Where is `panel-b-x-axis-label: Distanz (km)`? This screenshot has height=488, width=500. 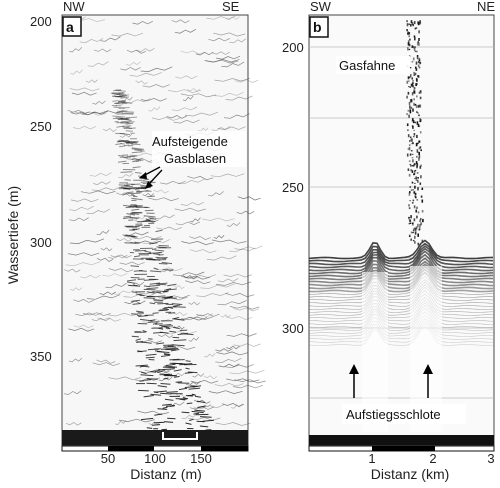
panel-b-x-axis-label: Distanz (km) is located at coordinates (410, 474).